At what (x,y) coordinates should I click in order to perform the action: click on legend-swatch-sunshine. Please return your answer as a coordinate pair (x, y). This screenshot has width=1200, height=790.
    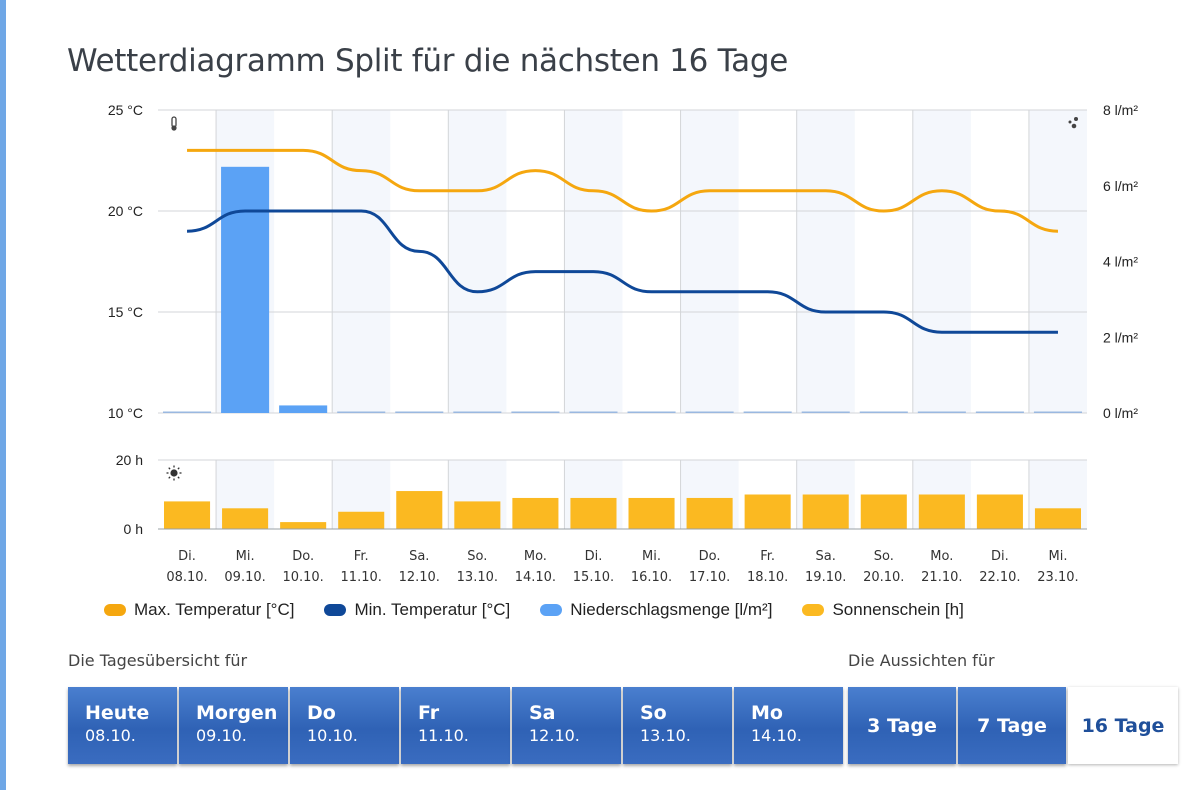
    Looking at the image, I should click on (813, 610).